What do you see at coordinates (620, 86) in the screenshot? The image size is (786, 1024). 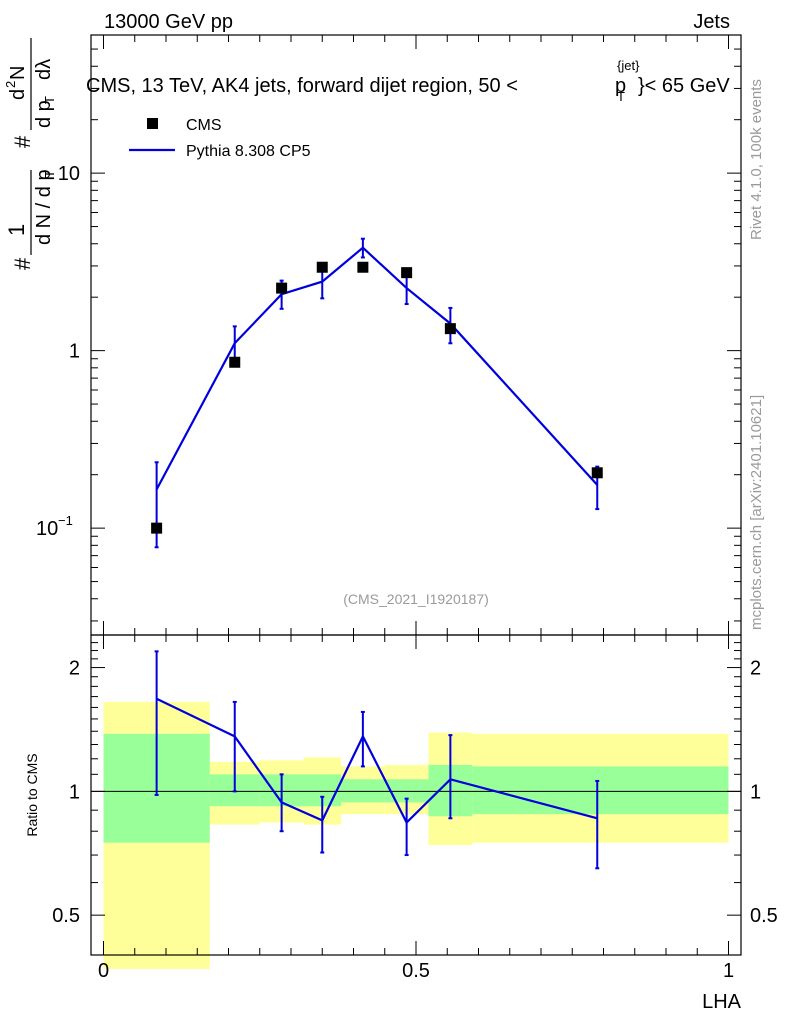 I see `title-p: p` at bounding box center [620, 86].